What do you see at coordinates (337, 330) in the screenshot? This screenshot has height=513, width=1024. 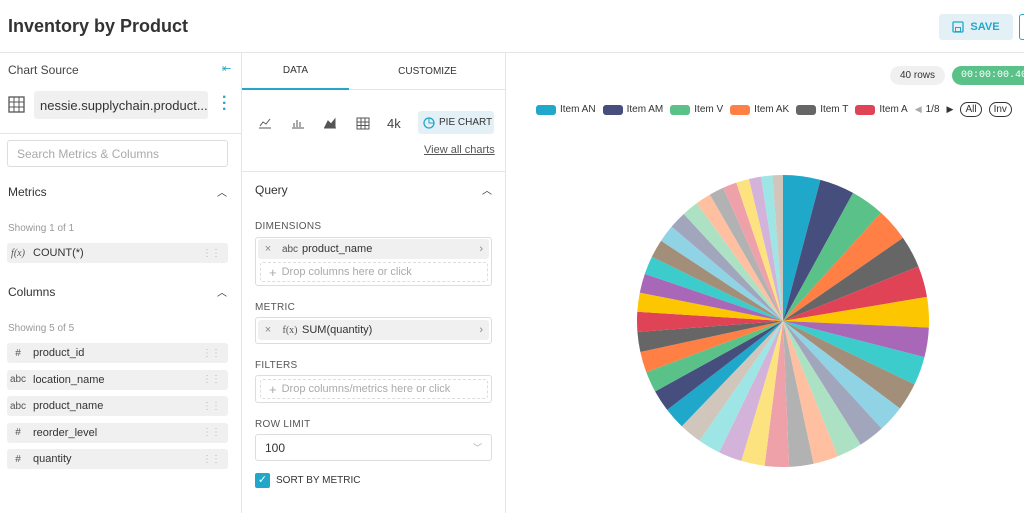 I see `metric-name: SUM(quantity)` at bounding box center [337, 330].